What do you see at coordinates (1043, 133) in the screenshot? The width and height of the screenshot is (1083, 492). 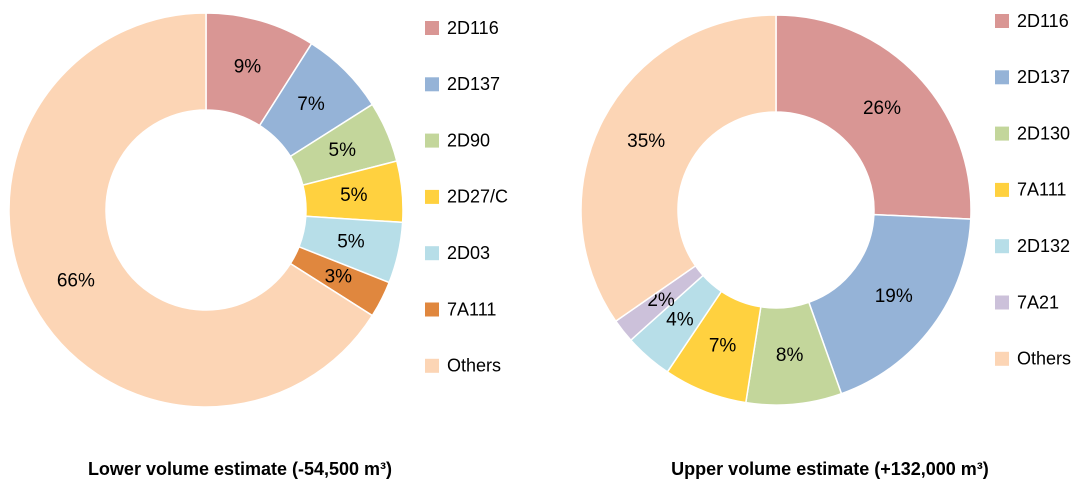 I see `legend-label: 2D130` at bounding box center [1043, 133].